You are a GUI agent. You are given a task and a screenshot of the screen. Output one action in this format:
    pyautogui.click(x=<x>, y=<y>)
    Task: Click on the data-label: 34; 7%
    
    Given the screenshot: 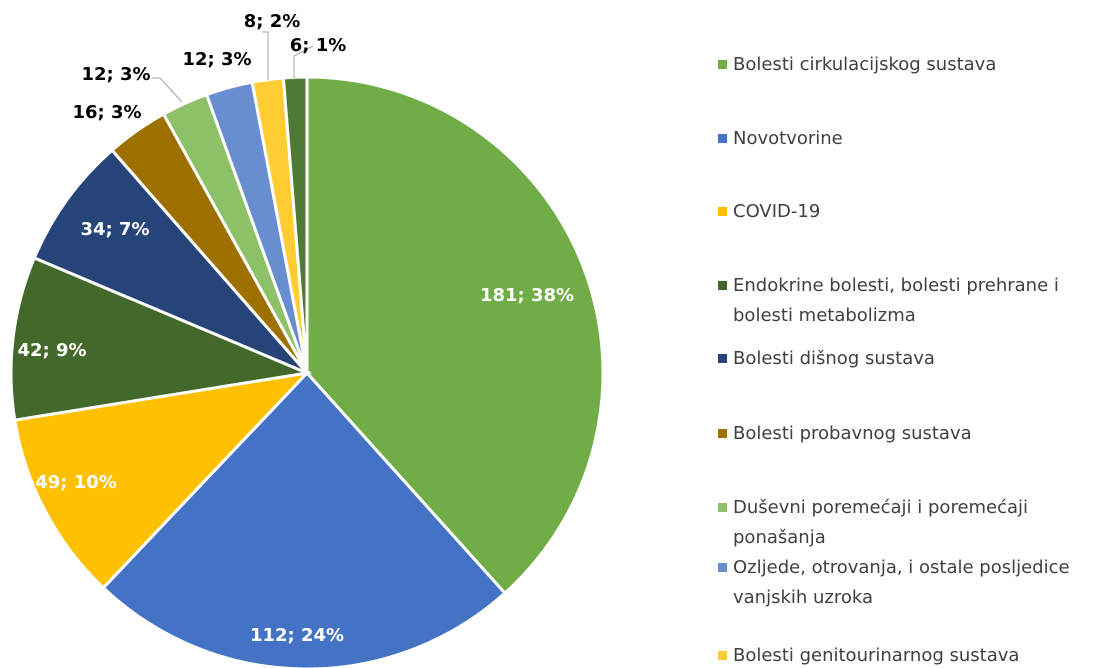 What is the action you would take?
    pyautogui.click(x=114, y=229)
    